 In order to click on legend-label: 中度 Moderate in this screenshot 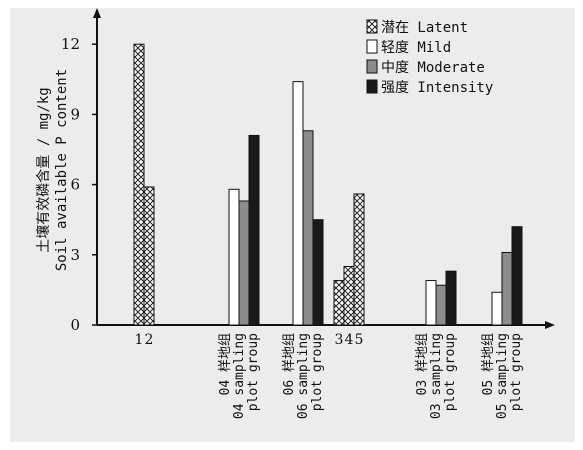, I will do `click(433, 68)`.